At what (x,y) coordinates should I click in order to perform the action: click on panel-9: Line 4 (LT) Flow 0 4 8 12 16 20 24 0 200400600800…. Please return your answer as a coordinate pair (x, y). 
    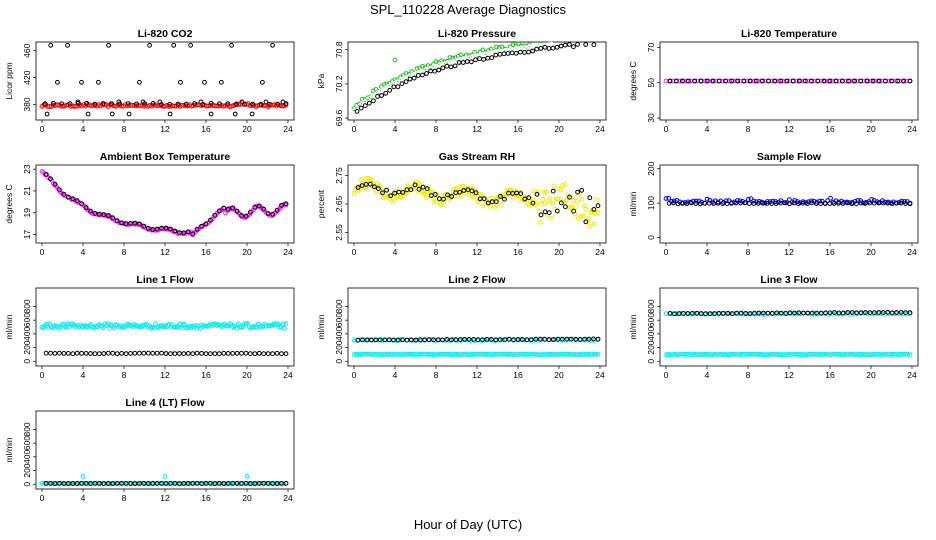
    Looking at the image, I should click on (149, 450).